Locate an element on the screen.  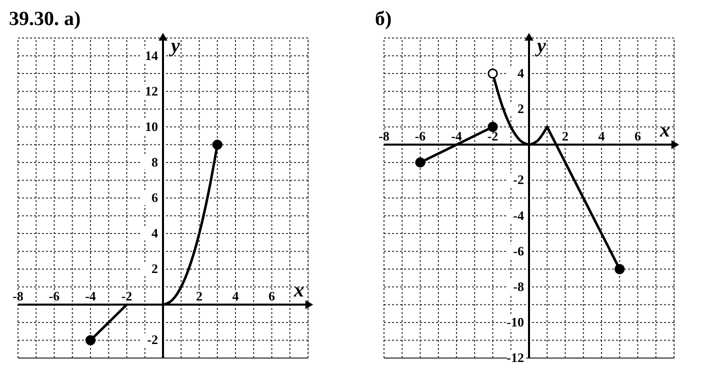
y-tick-label: 10 is located at coordinates (151, 126).